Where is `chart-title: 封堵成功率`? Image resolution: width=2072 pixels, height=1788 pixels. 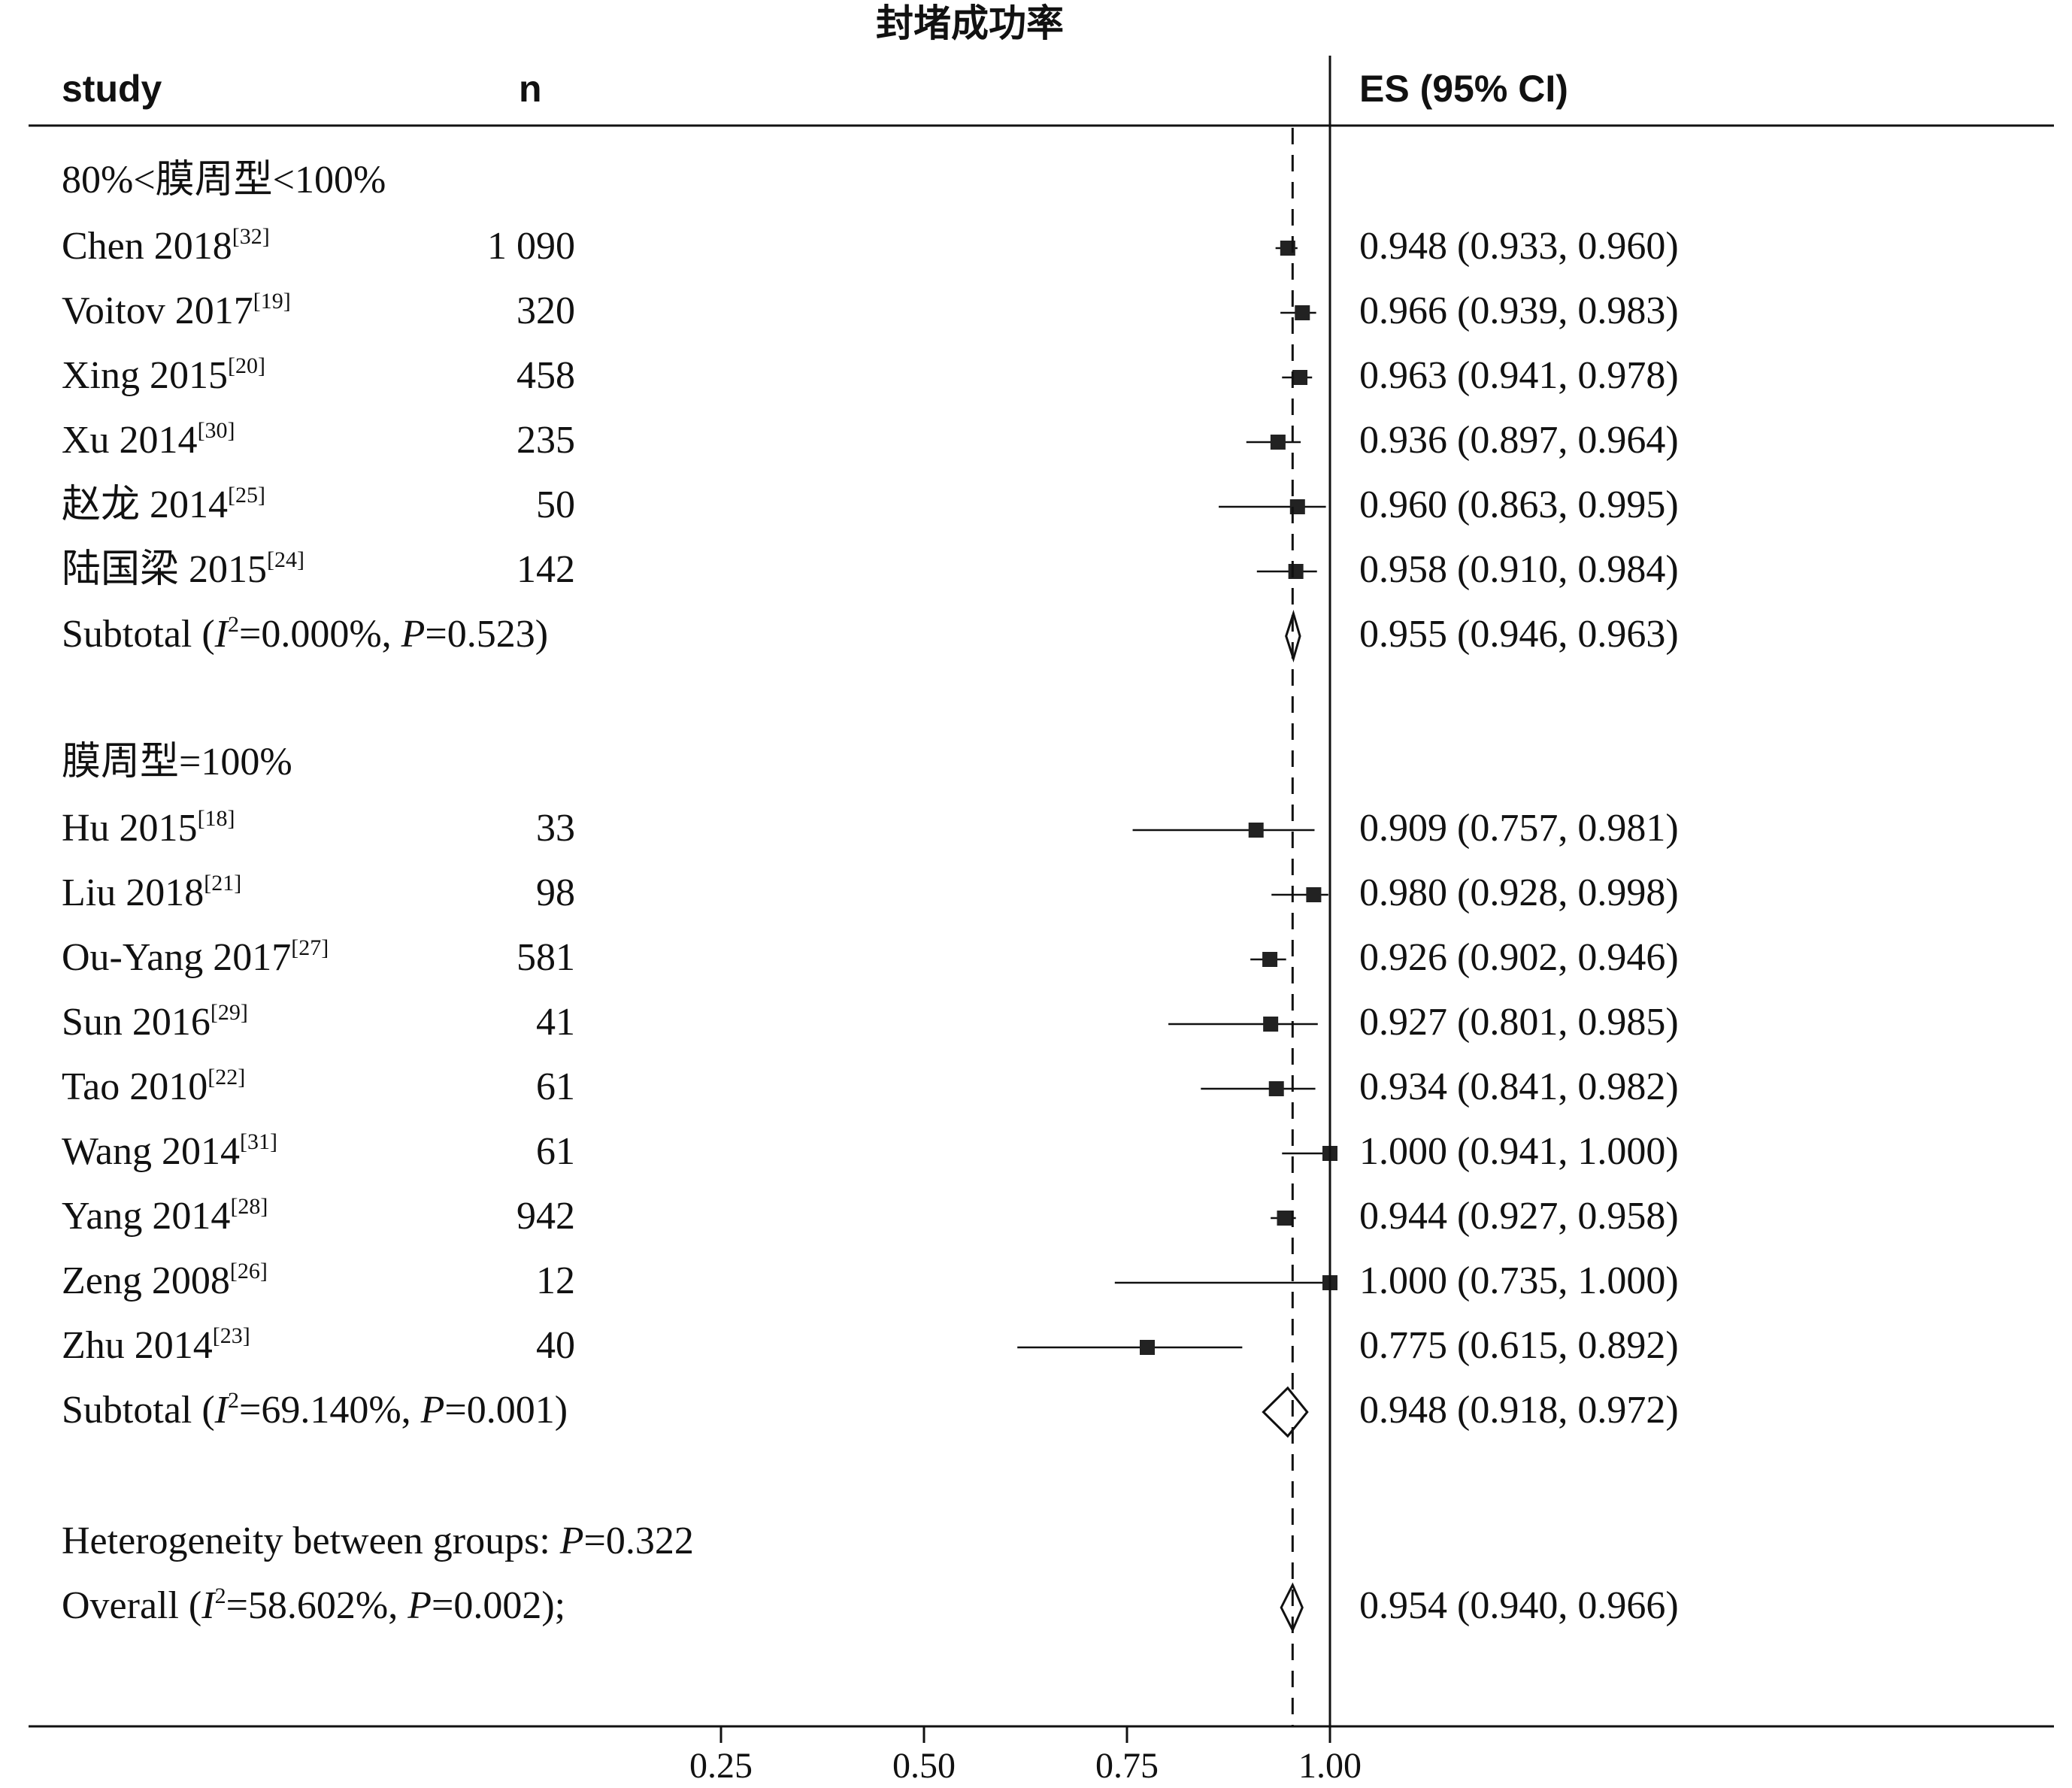 chart-title: 封堵成功率 is located at coordinates (970, 23).